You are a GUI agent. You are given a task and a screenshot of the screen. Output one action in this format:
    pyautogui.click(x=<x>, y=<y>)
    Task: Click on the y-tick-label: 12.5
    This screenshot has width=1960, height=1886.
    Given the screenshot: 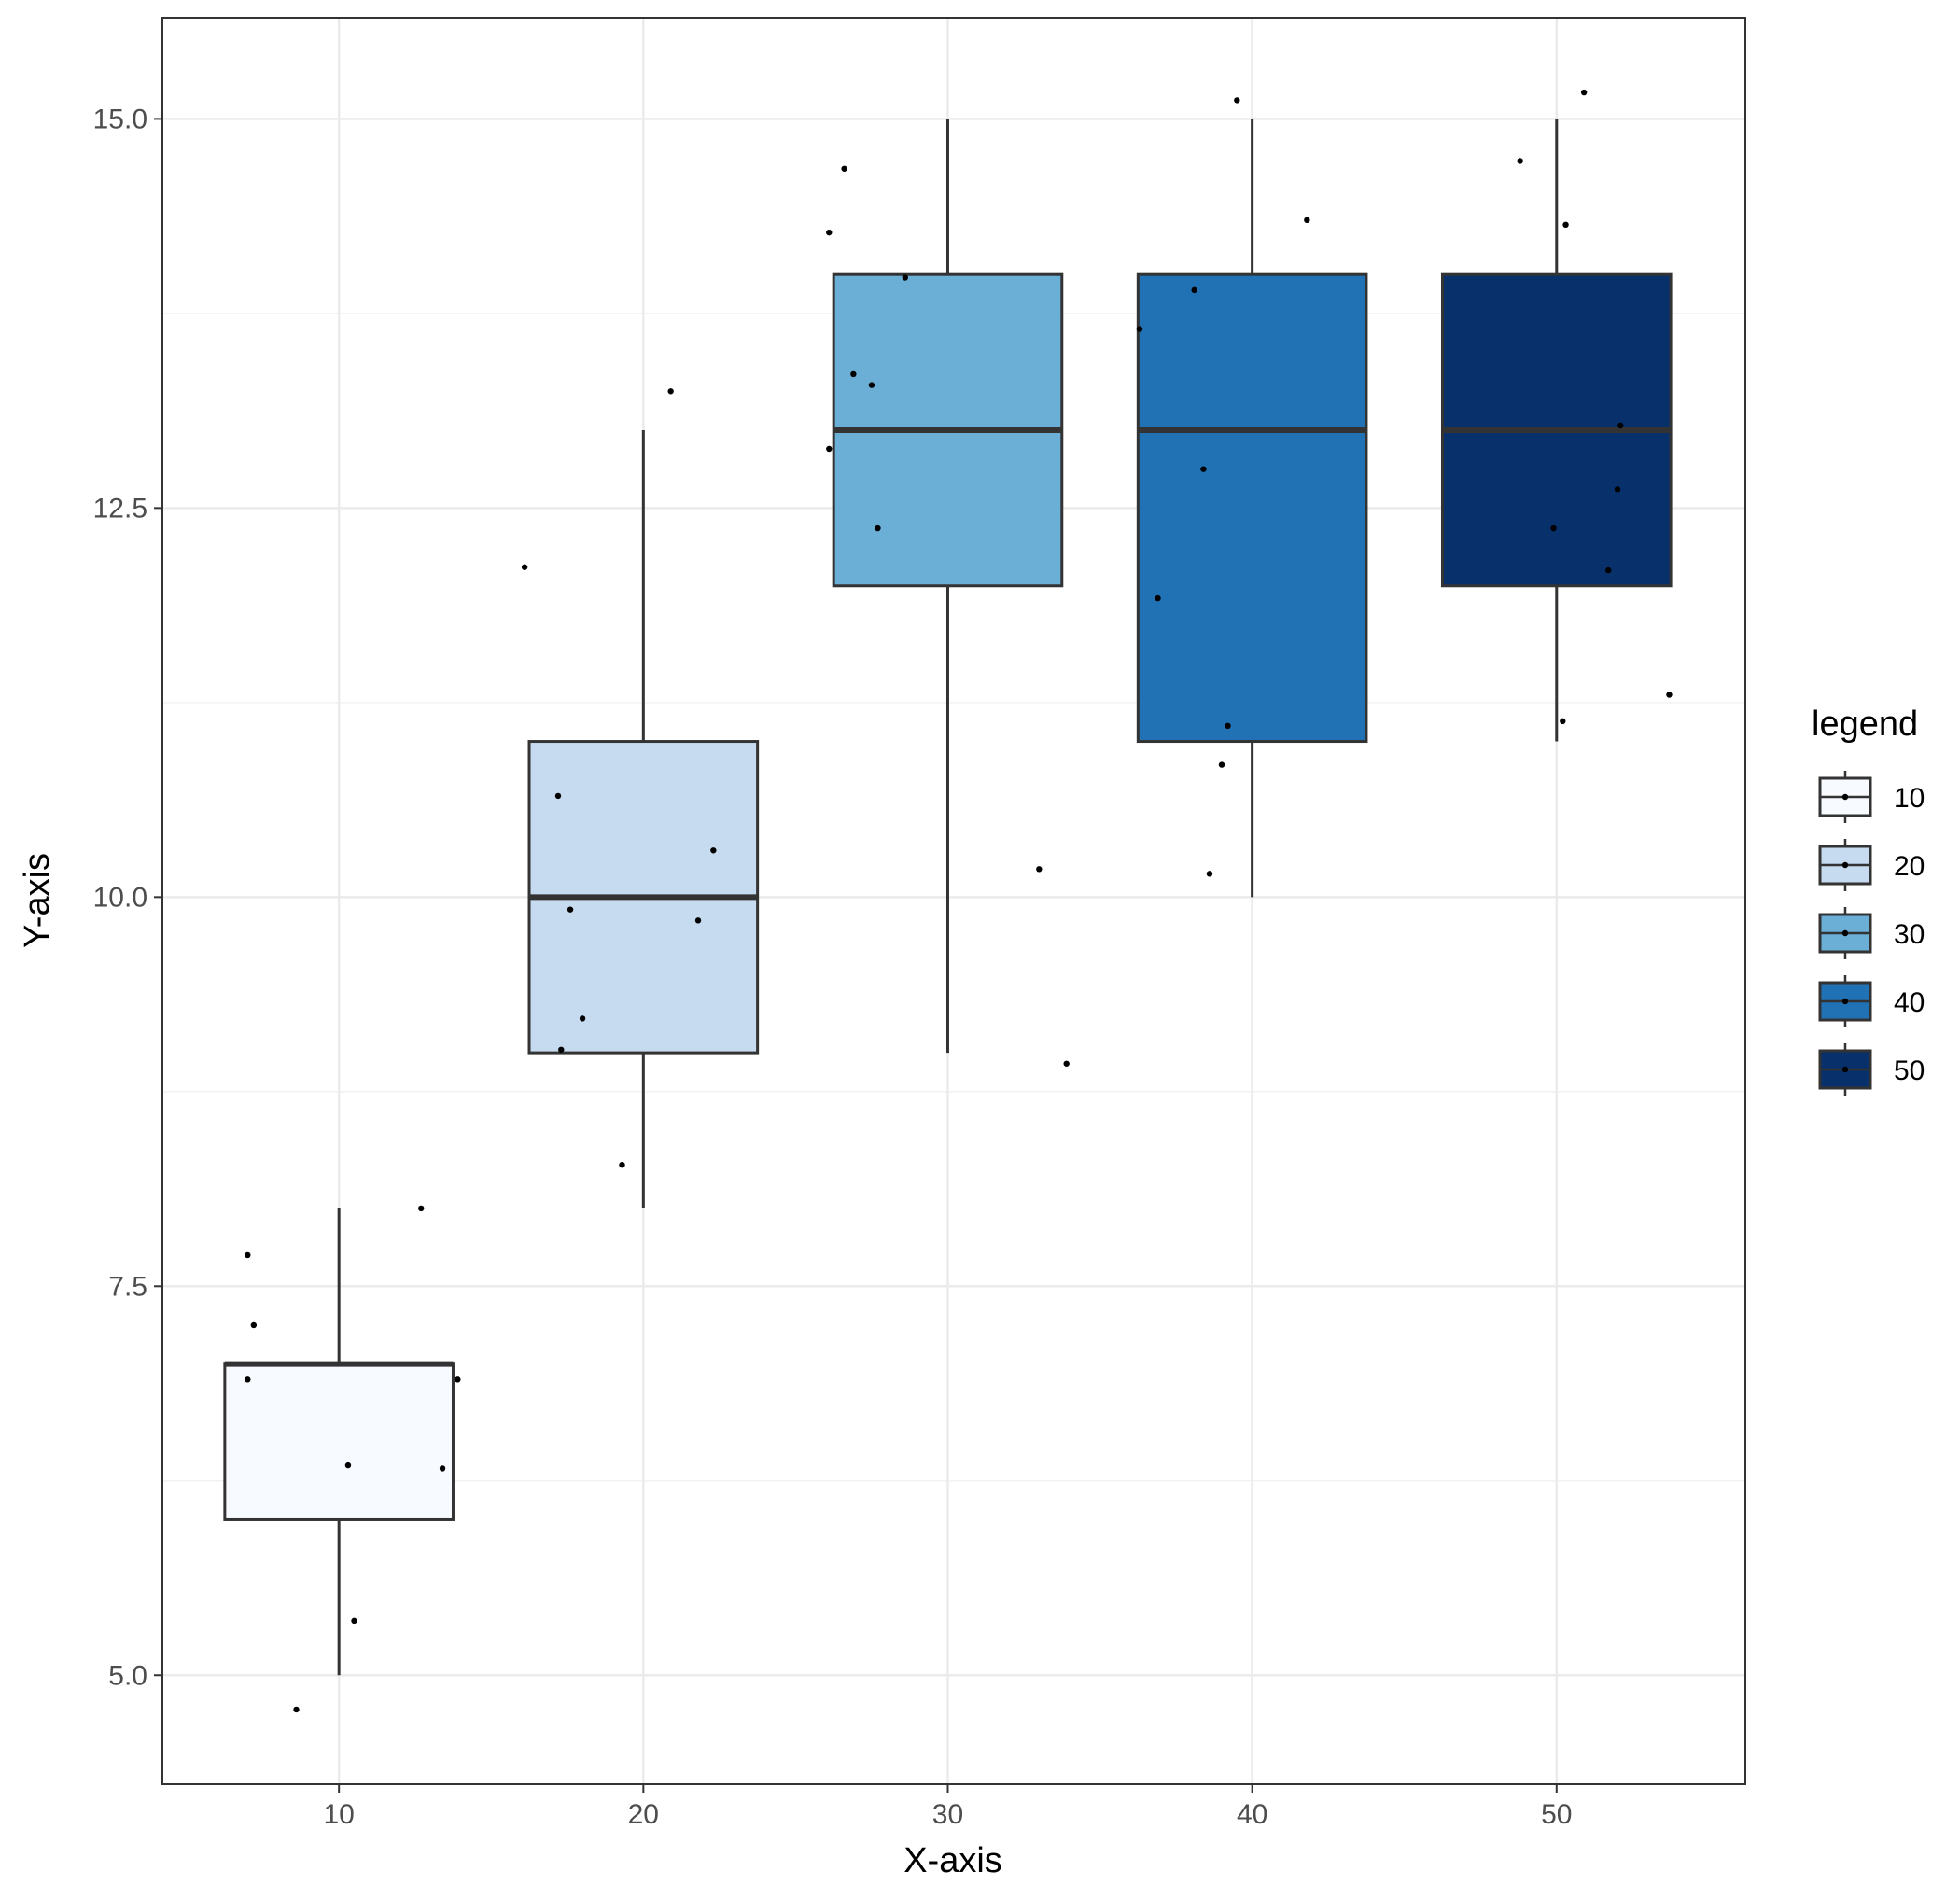 What is the action you would take?
    pyautogui.click(x=120, y=508)
    